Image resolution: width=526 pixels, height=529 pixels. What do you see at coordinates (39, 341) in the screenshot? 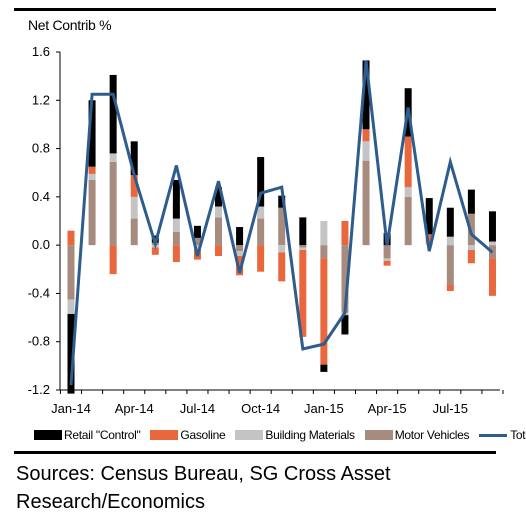
I see `y-tick-label: -0.8` at bounding box center [39, 341].